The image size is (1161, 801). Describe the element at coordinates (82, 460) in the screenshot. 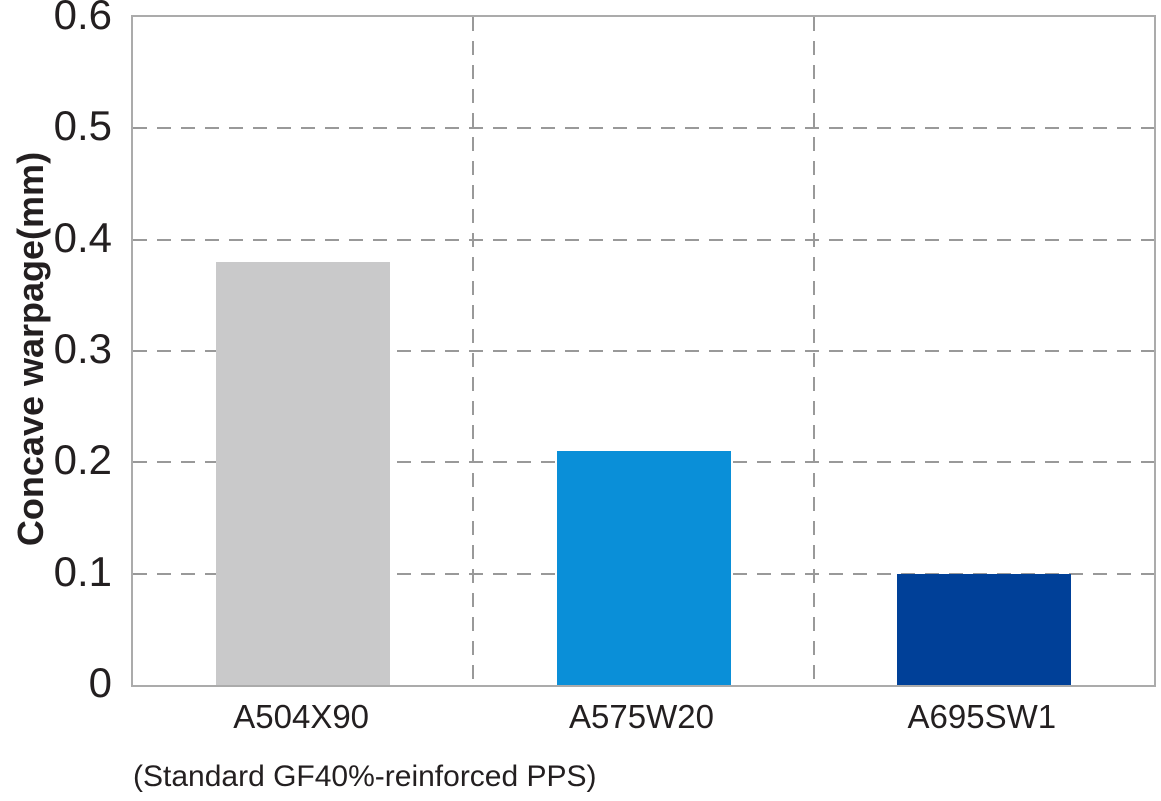

I see `y-tick-label: 0.2` at that location.